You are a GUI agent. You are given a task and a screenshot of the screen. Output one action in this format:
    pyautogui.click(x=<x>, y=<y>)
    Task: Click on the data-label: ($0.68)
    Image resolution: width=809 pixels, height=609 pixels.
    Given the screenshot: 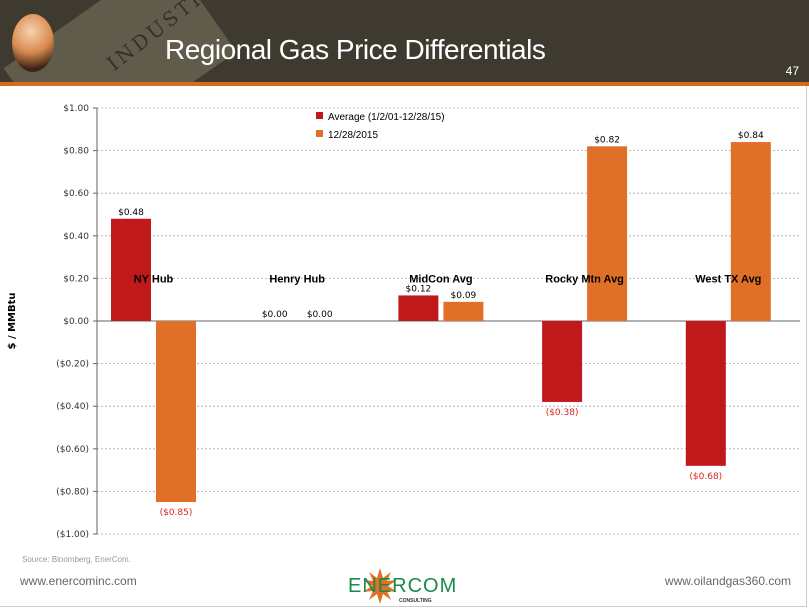 What is the action you would take?
    pyautogui.click(x=705, y=477)
    